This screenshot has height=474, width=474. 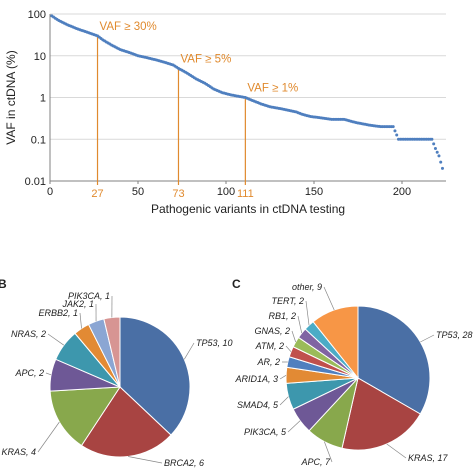 I want to click on x-tick-label: 50, so click(x=138, y=192).